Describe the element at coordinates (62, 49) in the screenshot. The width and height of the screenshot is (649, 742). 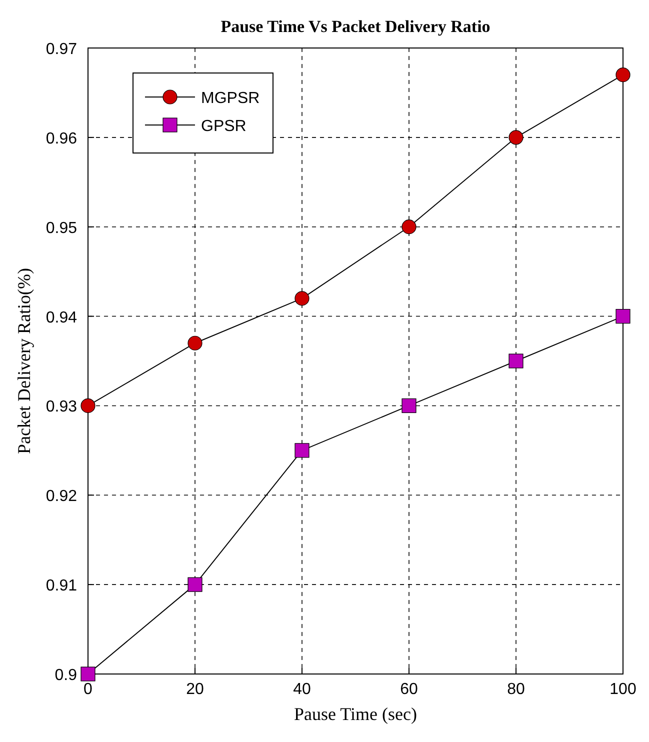
I see `y-tick-label: 0.97` at that location.